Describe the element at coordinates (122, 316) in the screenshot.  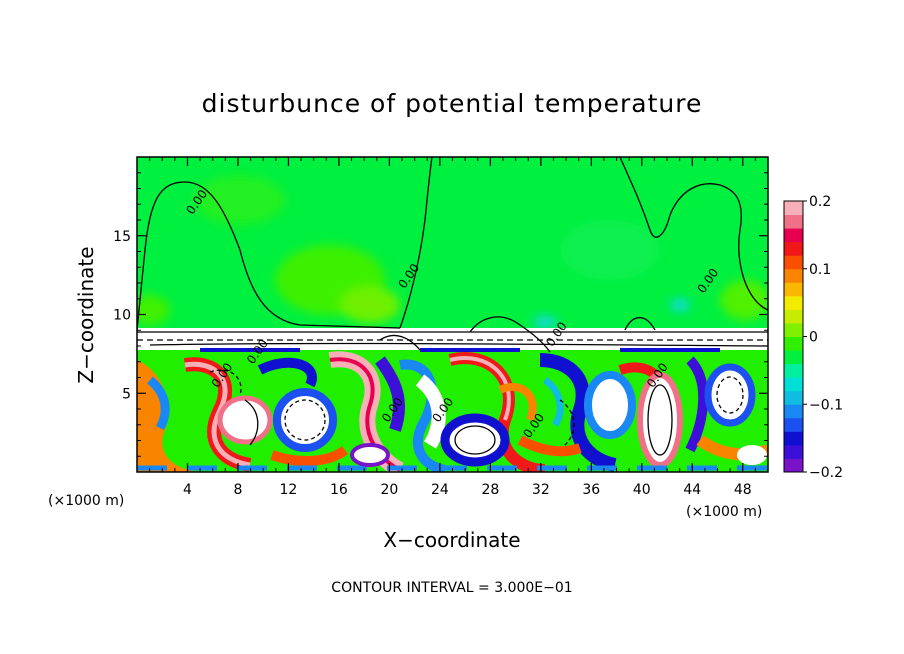
I see `y-tick-label: 10` at that location.